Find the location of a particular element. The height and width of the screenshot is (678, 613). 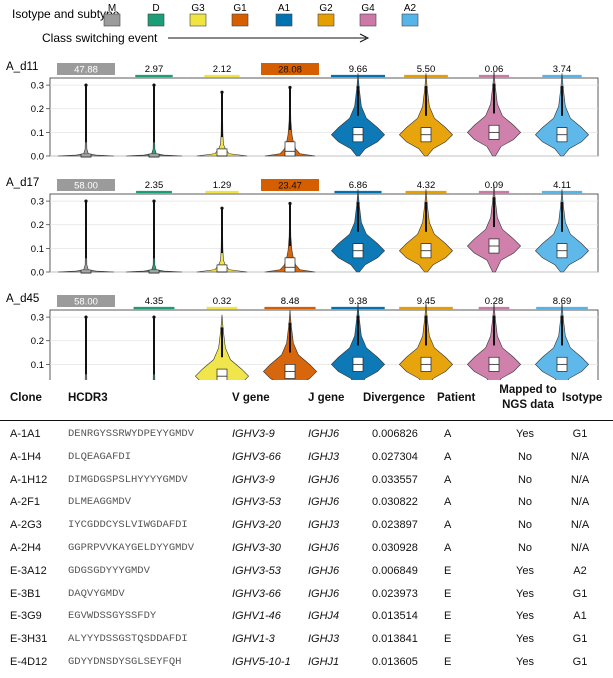

cell-jgene: IGHJ1 is located at coordinates (324, 662).